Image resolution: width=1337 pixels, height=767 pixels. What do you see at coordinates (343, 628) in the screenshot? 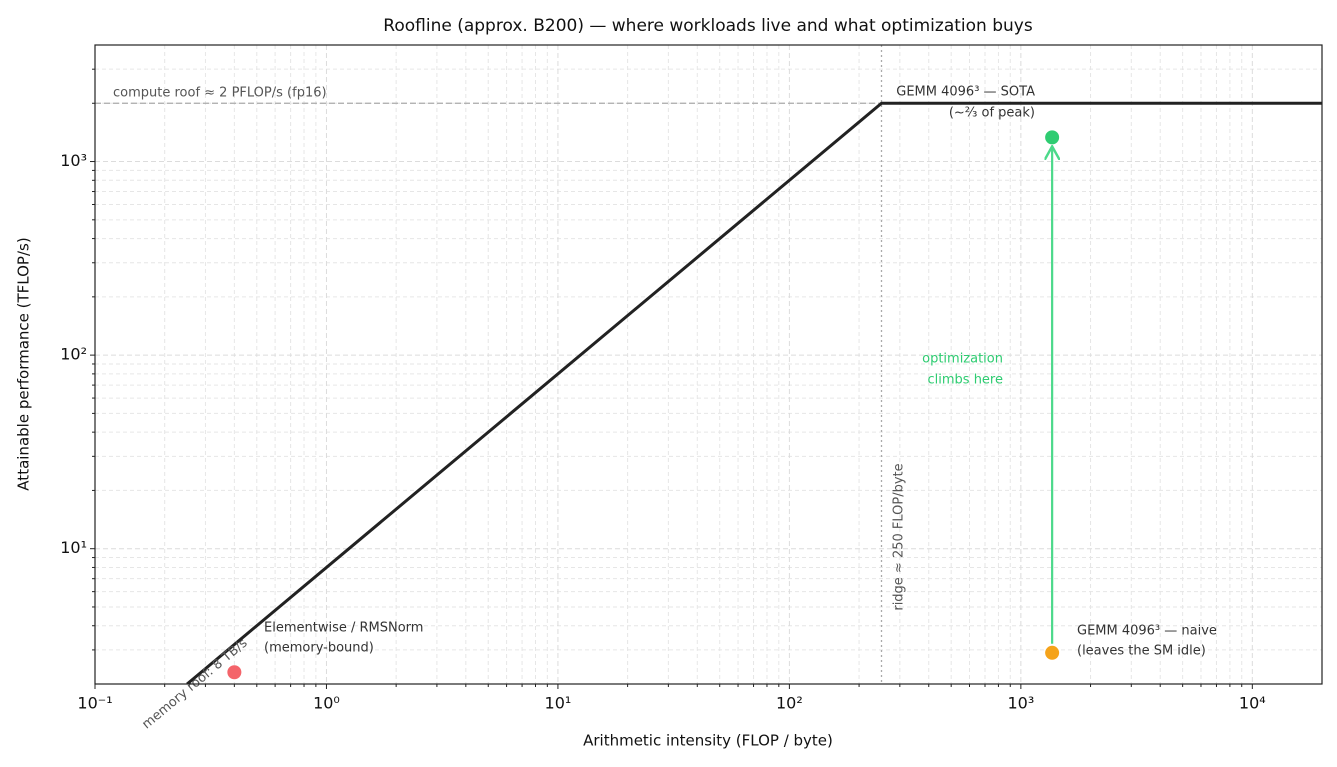
I see `point-label: Elementwise / RMSNorm` at bounding box center [343, 628].